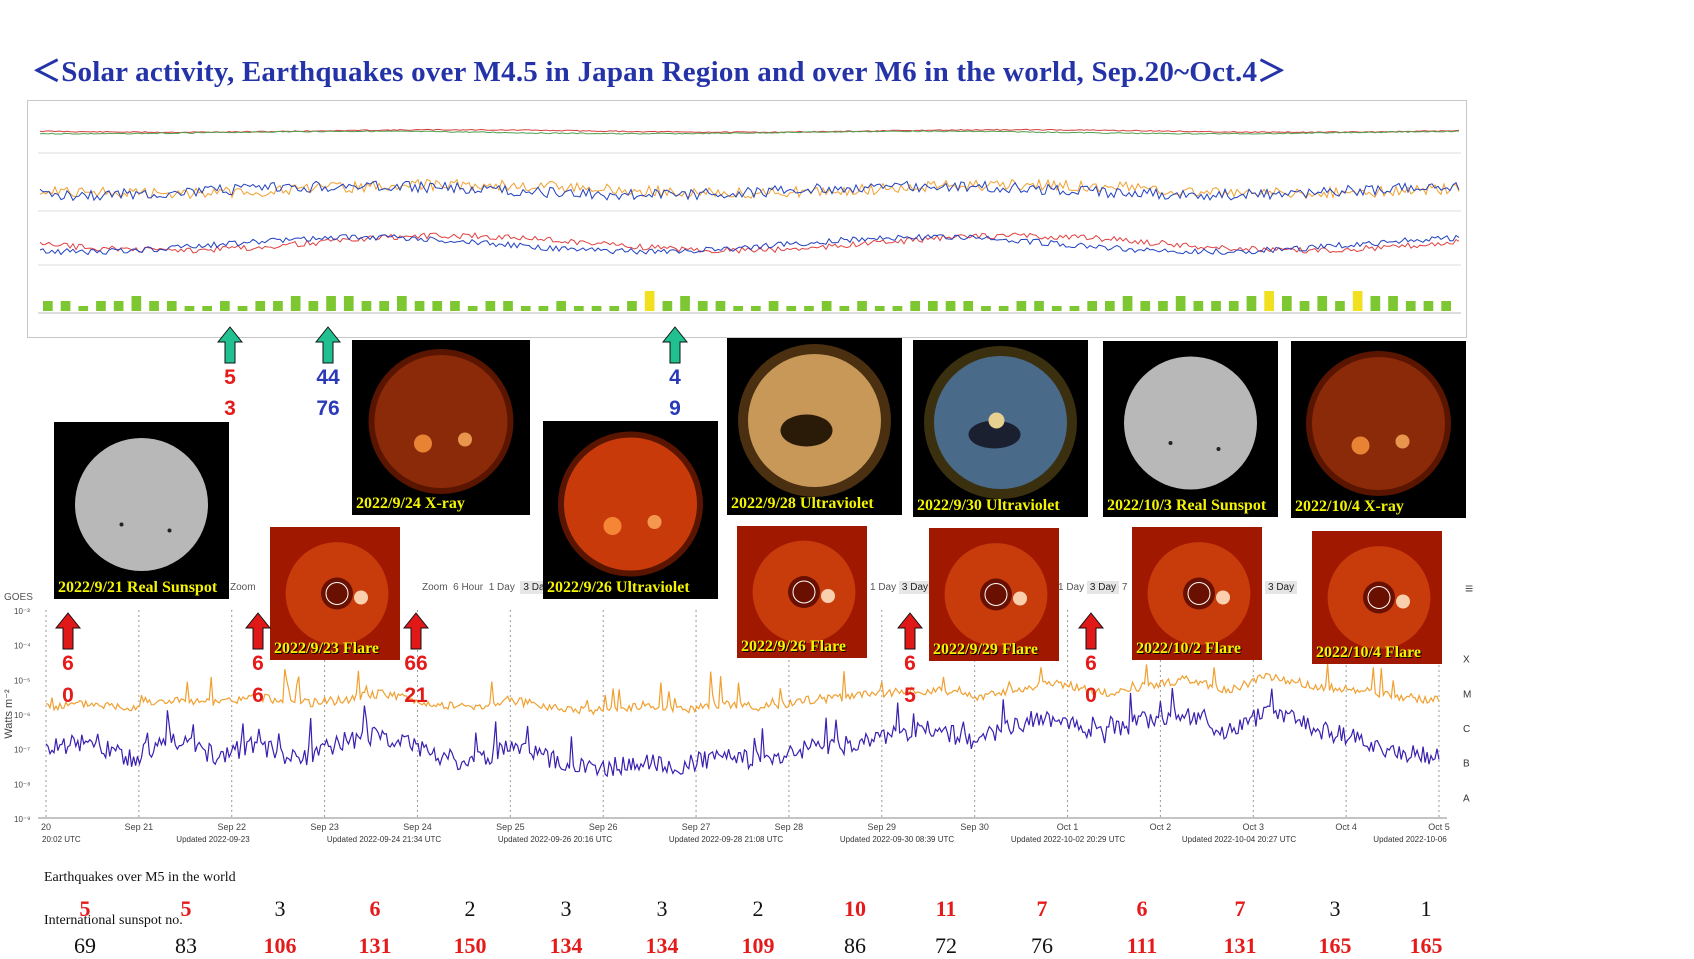 The image size is (1694, 959). I want to click on x-tick-label: Sep 23, so click(324, 827).